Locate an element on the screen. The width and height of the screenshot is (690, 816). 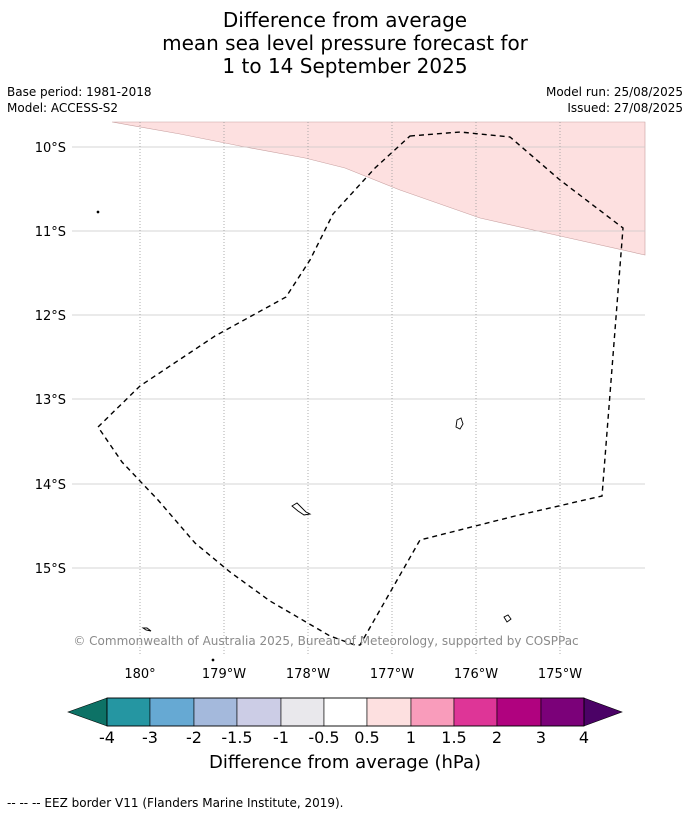
lat-label: 10°S is located at coordinates (50, 148).